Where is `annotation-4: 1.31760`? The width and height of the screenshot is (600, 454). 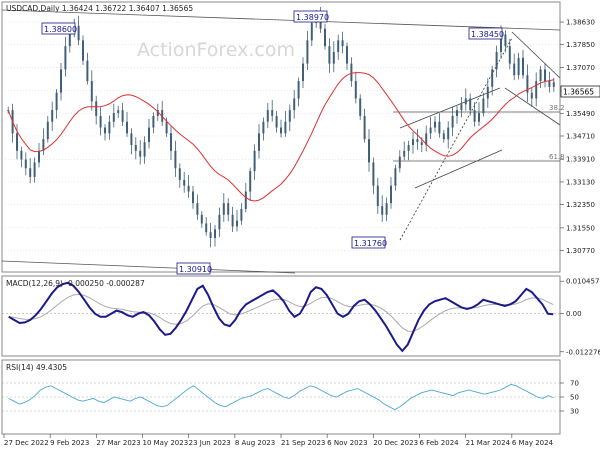
annotation-4: 1.31760 is located at coordinates (370, 243).